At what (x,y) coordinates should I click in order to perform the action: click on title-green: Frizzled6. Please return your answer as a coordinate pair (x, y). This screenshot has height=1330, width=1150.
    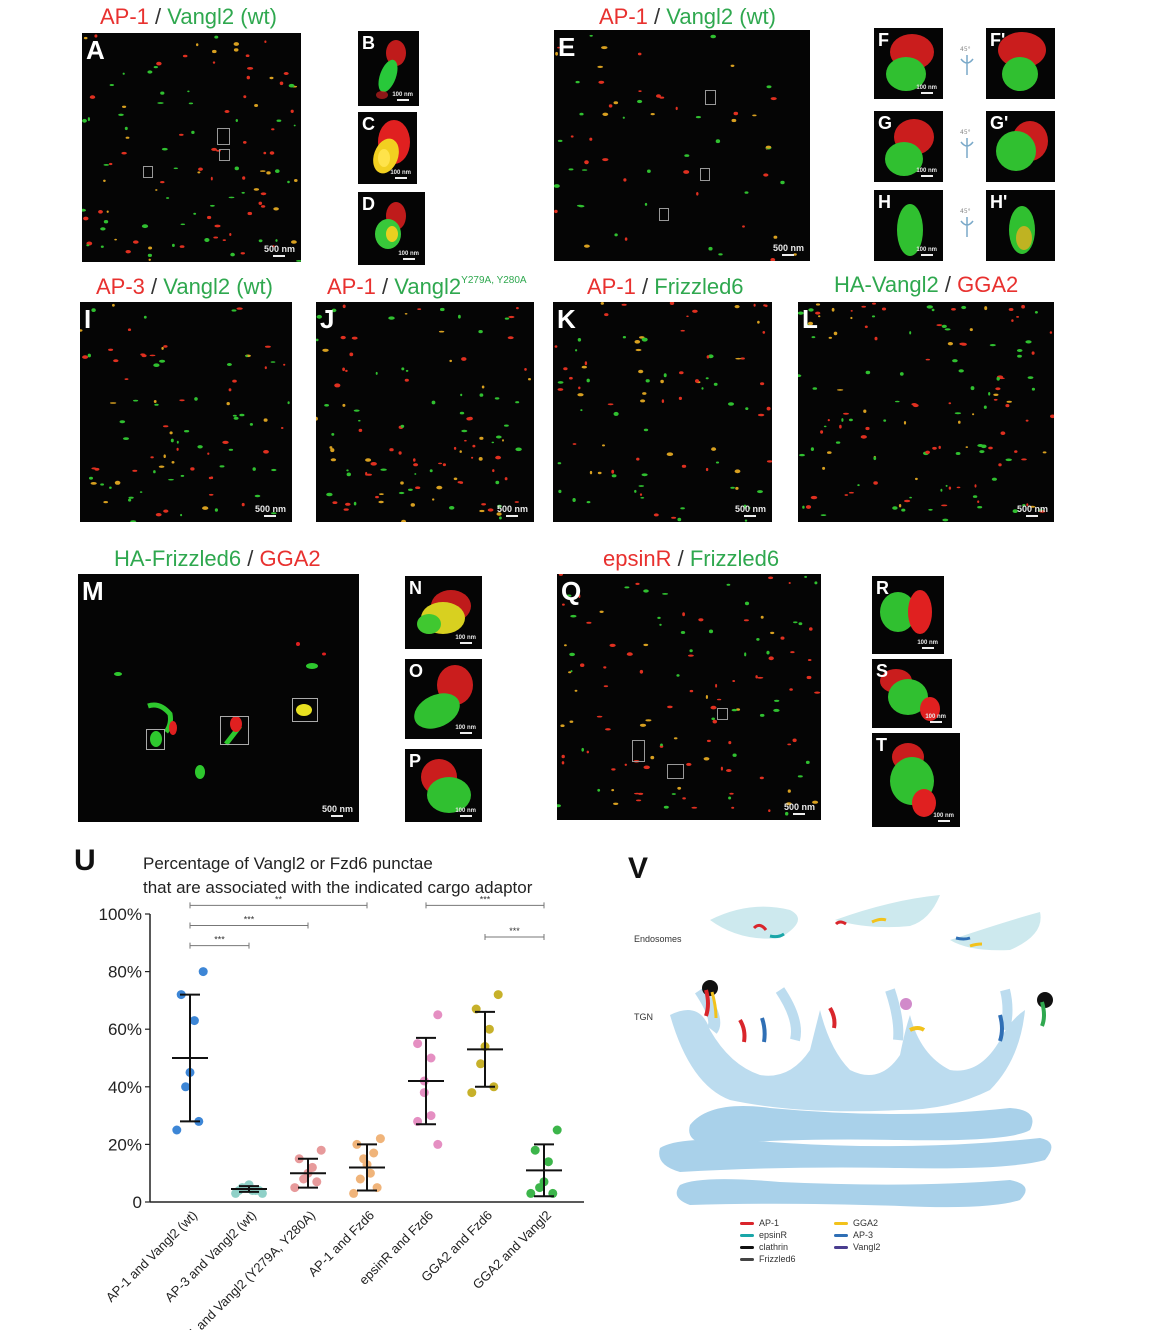
    Looking at the image, I should click on (699, 286).